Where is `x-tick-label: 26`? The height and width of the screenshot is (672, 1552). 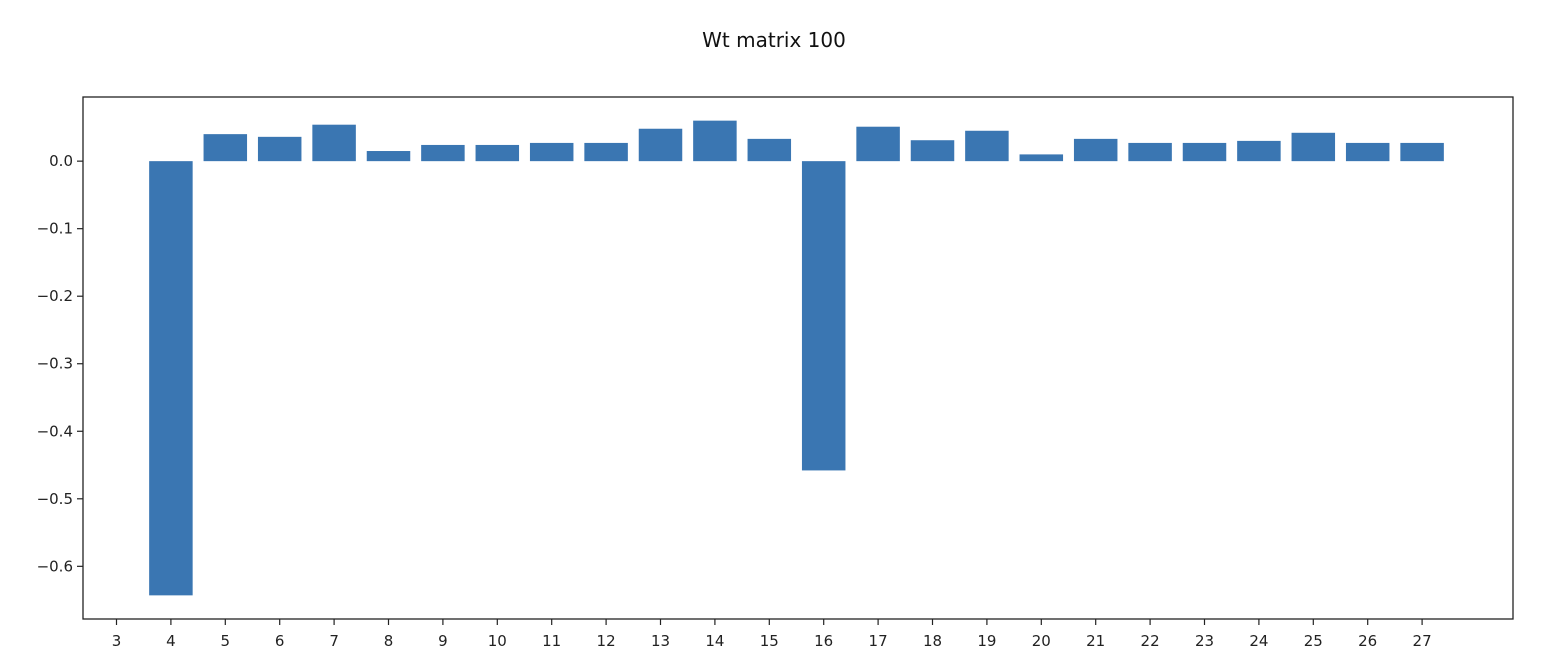
x-tick-label: 26 is located at coordinates (1367, 641).